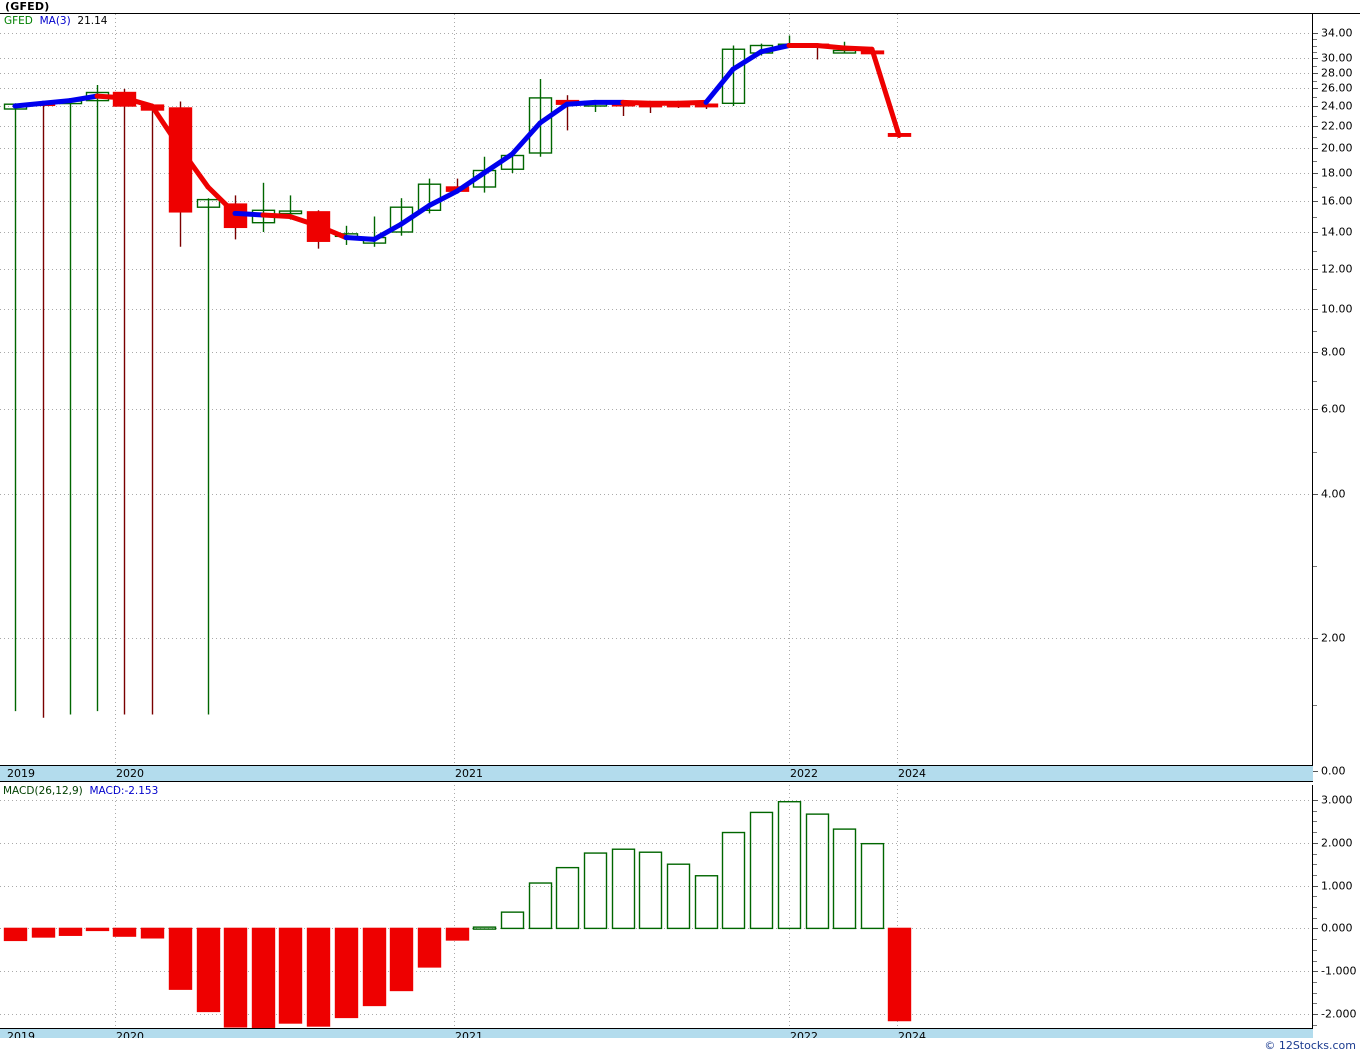  I want to click on price-y-label: 18.00, so click(1337, 173).